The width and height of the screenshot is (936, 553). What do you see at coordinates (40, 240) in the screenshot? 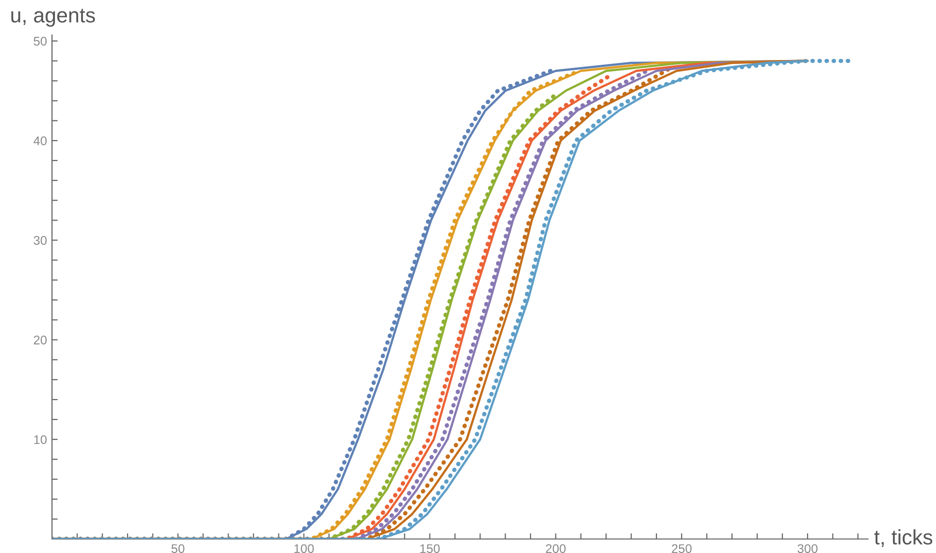
I see `y-tick-label: 30` at bounding box center [40, 240].